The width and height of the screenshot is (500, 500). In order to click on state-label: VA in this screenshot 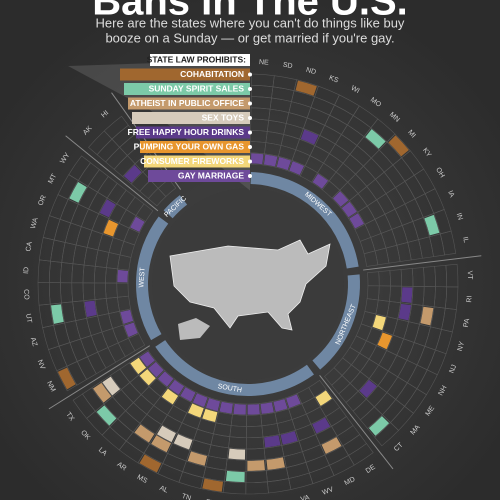, I will do `click(305, 497)`.